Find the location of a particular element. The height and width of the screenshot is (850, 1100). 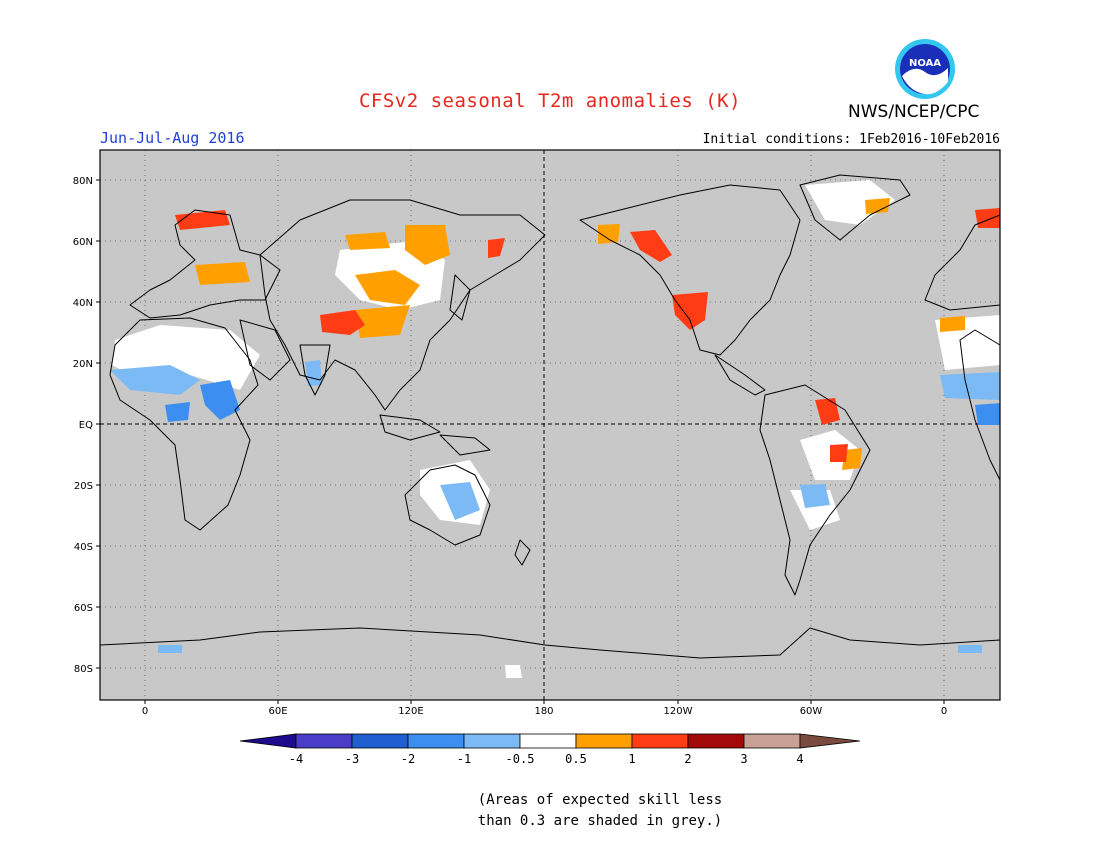

legend-label: 2 is located at coordinates (687, 759).